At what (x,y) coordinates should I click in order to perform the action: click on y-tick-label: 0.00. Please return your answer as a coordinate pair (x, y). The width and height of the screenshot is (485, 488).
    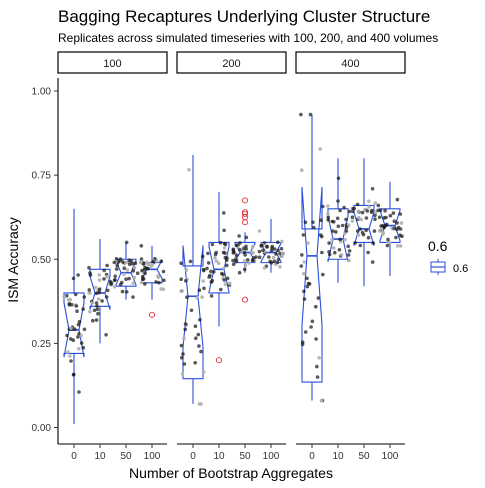
    Looking at the image, I should click on (42, 428).